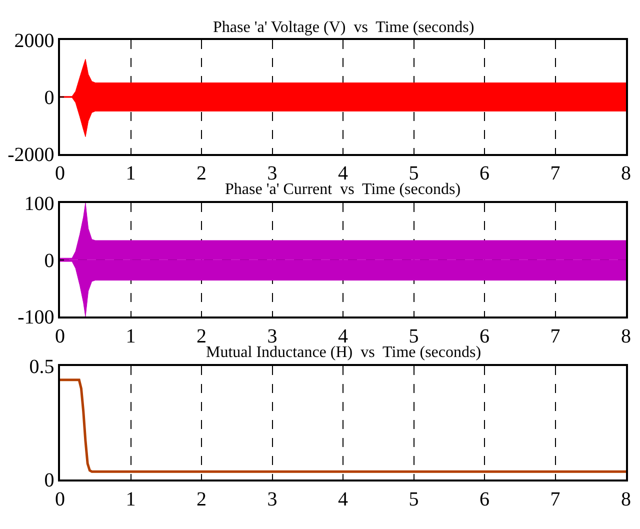  Describe the element at coordinates (413, 499) in the screenshot. I see `x-tick-label: 5` at that location.